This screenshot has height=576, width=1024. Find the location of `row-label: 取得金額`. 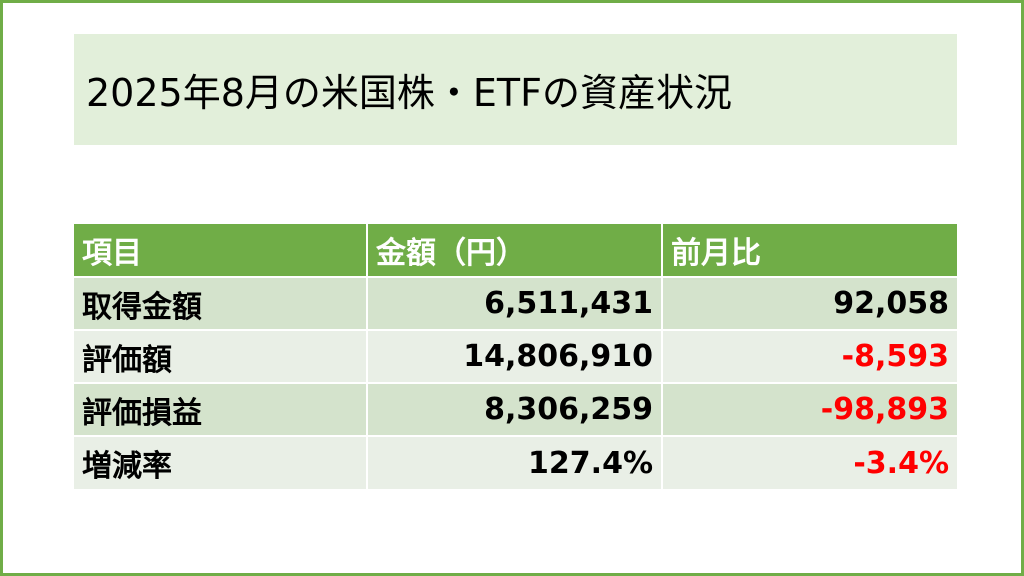

row-label: 取得金額 is located at coordinates (220, 303).